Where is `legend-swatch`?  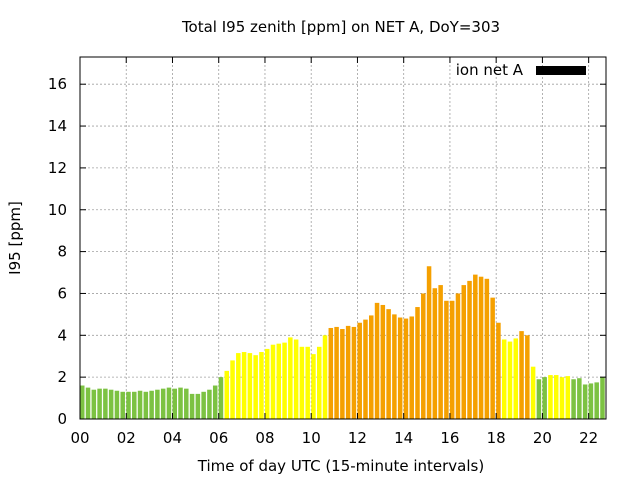 legend-swatch is located at coordinates (561, 70).